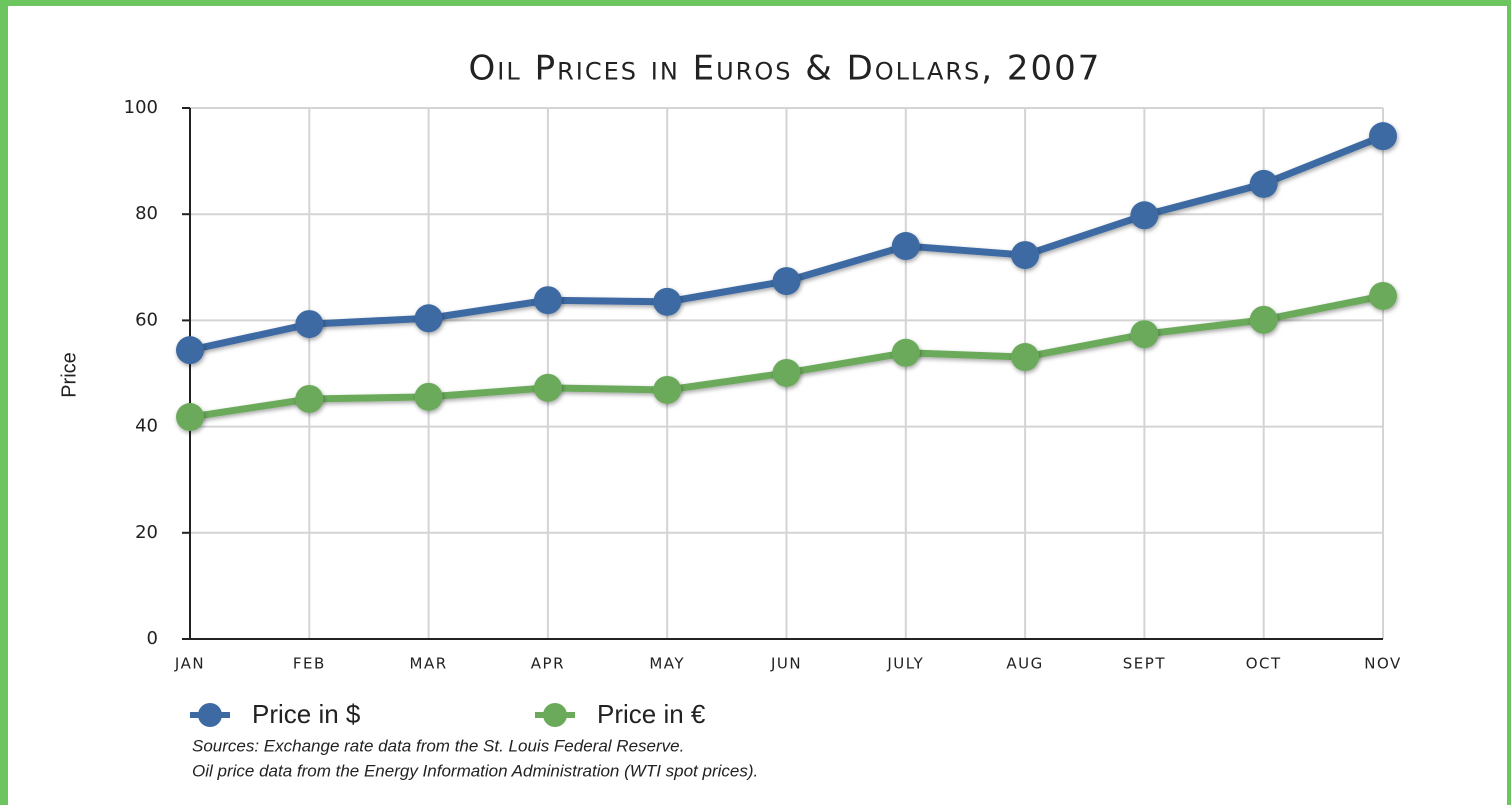  Describe the element at coordinates (146, 532) in the screenshot. I see `y-tick-label: 20` at that location.